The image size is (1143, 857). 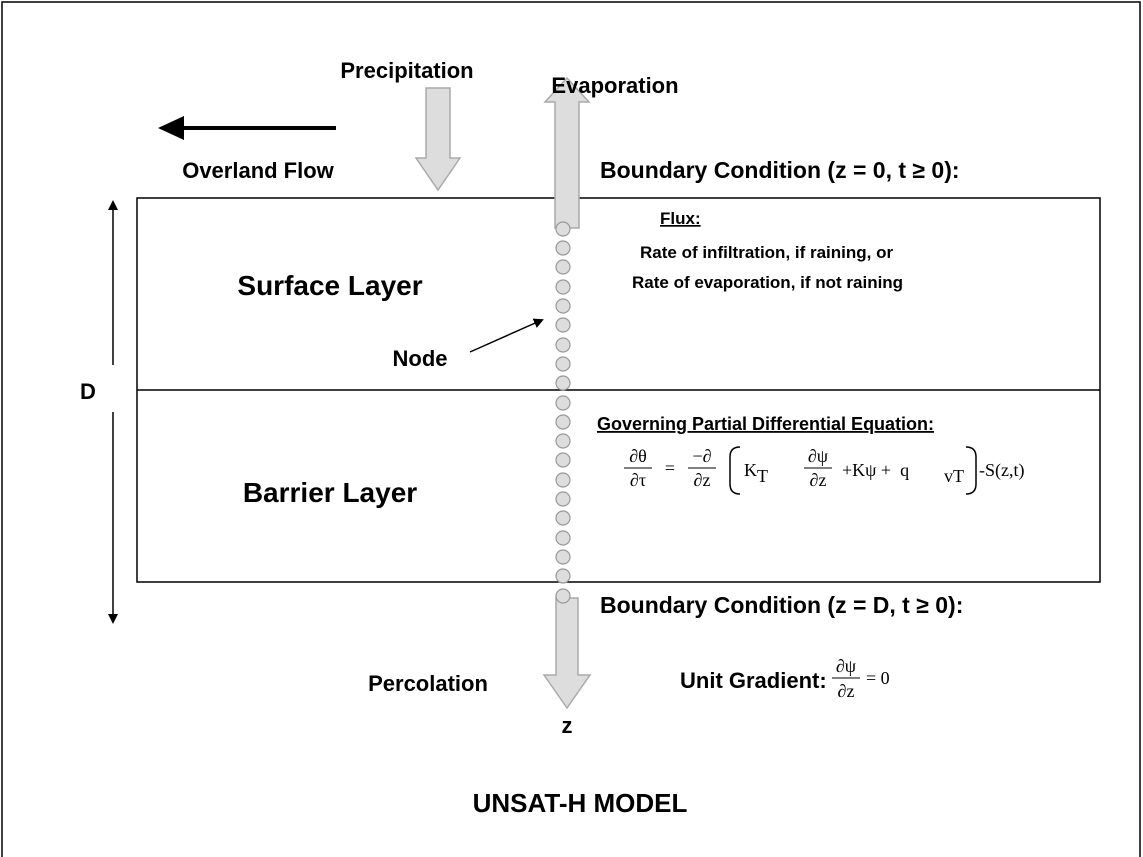 I want to click on overland-arrowhead, so click(x=171, y=128).